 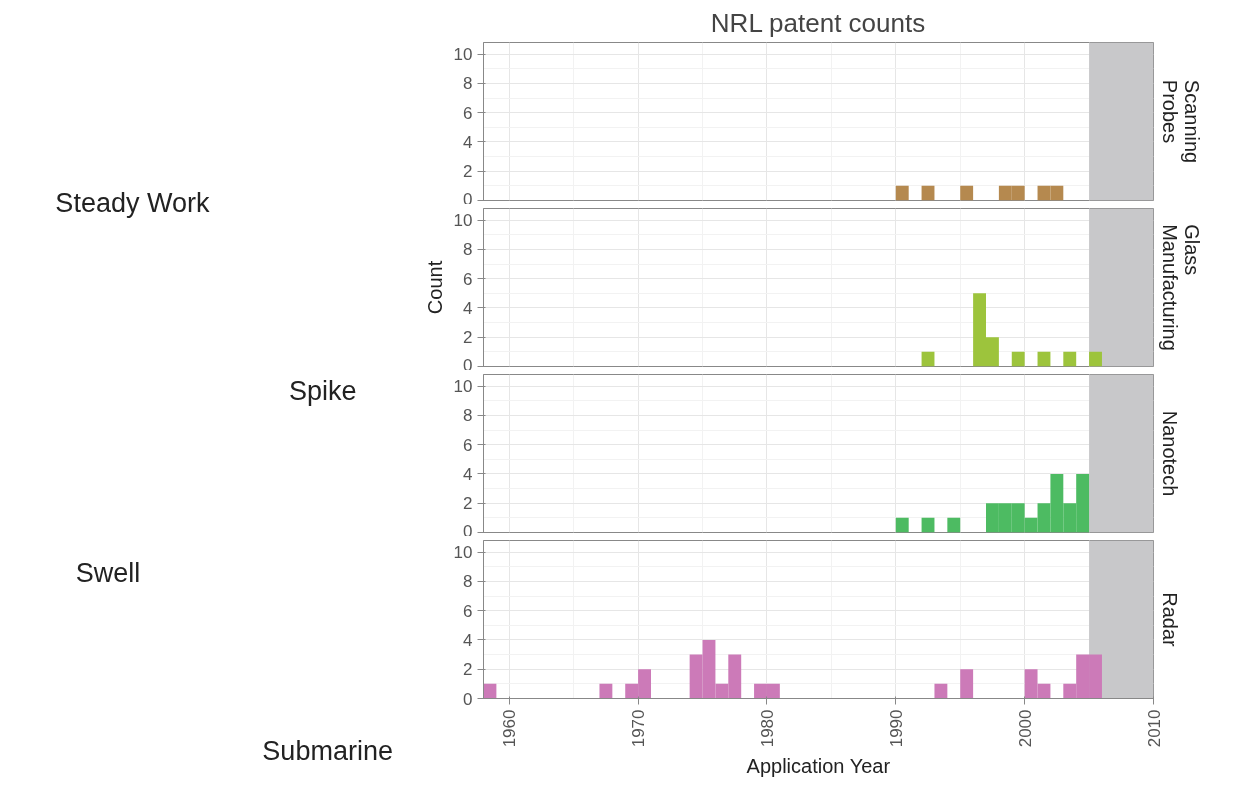 What do you see at coordinates (1180, 287) in the screenshot?
I see `text: Glass Manufacturing` at bounding box center [1180, 287].